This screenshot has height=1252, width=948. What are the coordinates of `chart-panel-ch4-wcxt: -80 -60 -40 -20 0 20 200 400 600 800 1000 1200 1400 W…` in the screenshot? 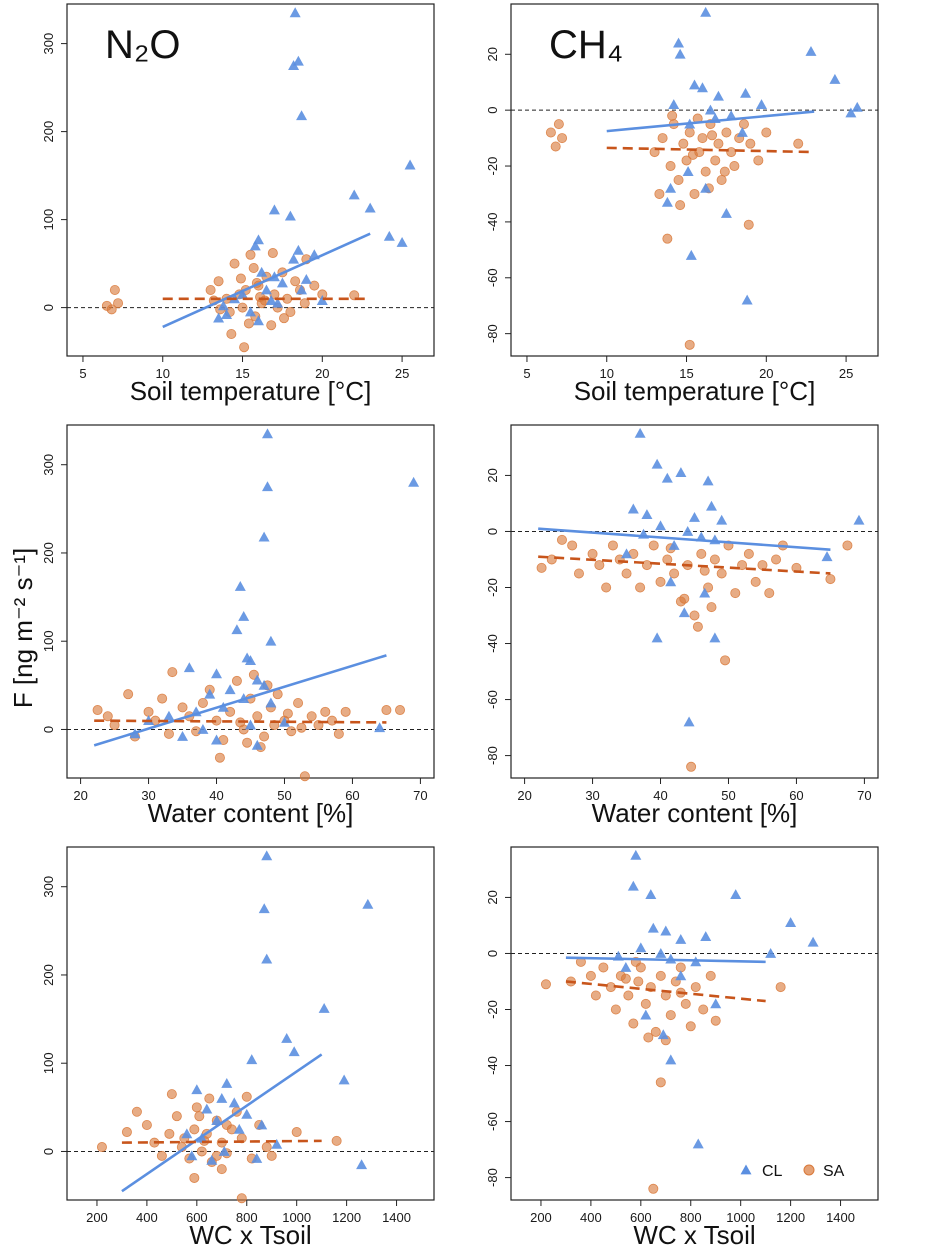 It's located at (682, 1048).